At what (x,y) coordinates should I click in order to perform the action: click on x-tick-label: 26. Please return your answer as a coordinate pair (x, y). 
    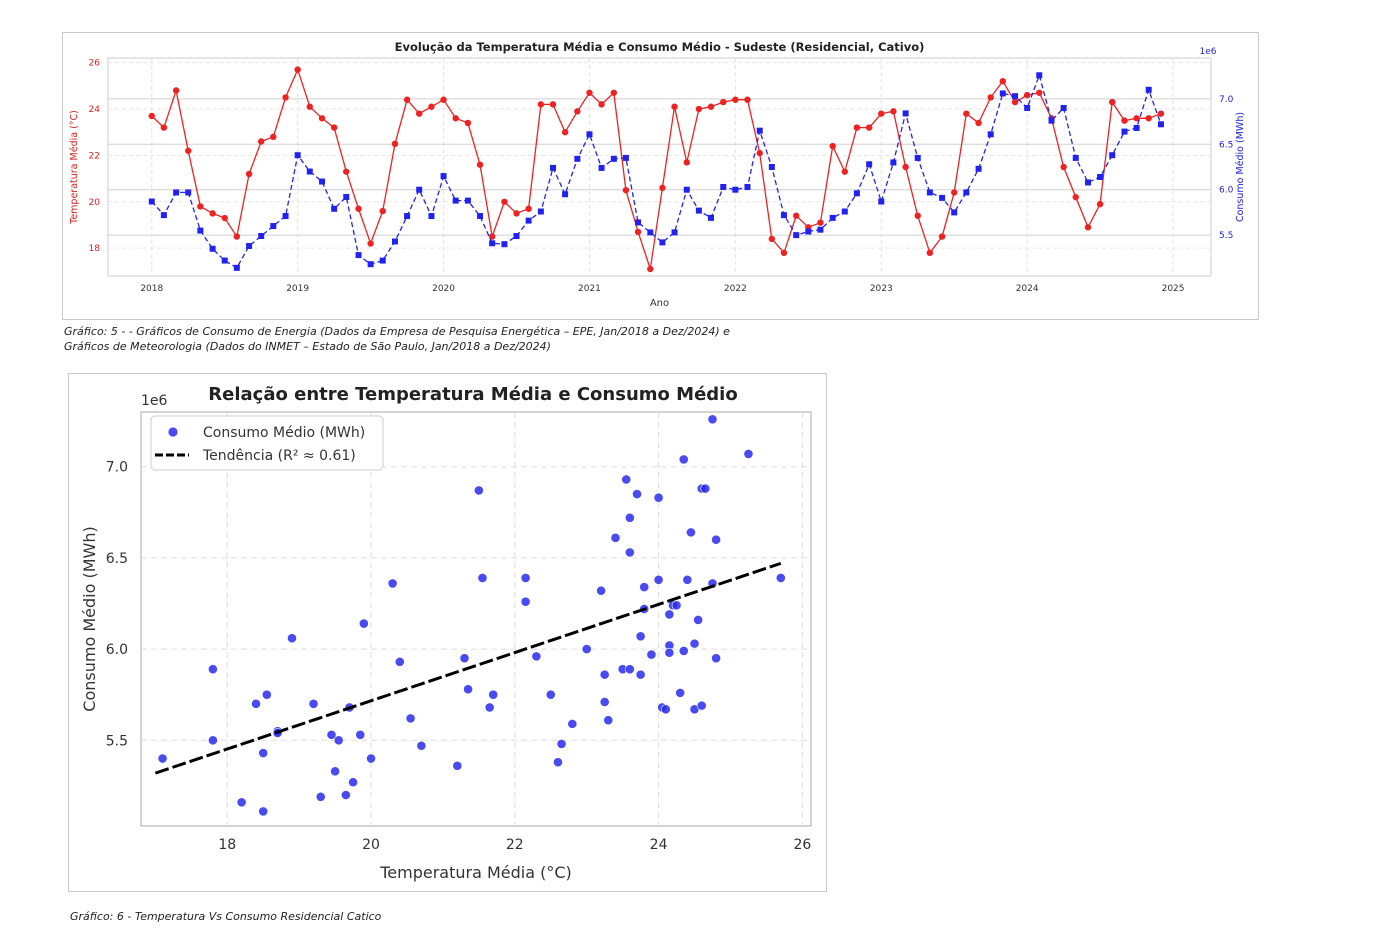
    Looking at the image, I should click on (802, 845).